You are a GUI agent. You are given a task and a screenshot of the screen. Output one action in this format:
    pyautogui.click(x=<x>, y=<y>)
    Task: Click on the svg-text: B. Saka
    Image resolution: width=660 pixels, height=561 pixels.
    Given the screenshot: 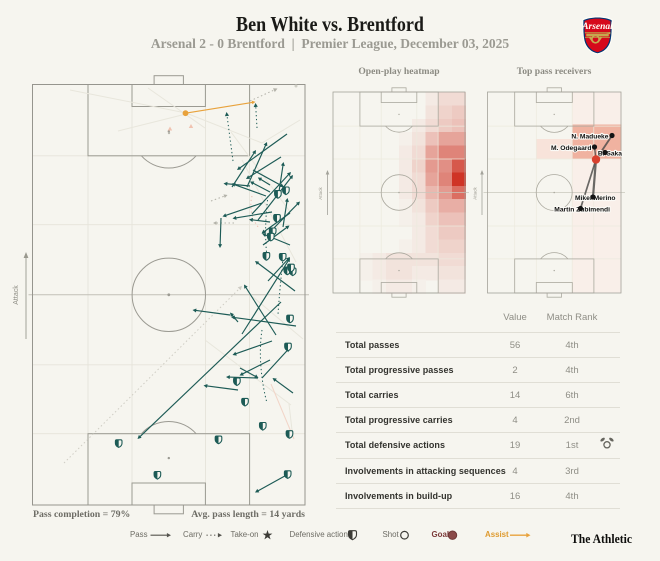 What is the action you would take?
    pyautogui.click(x=610, y=154)
    